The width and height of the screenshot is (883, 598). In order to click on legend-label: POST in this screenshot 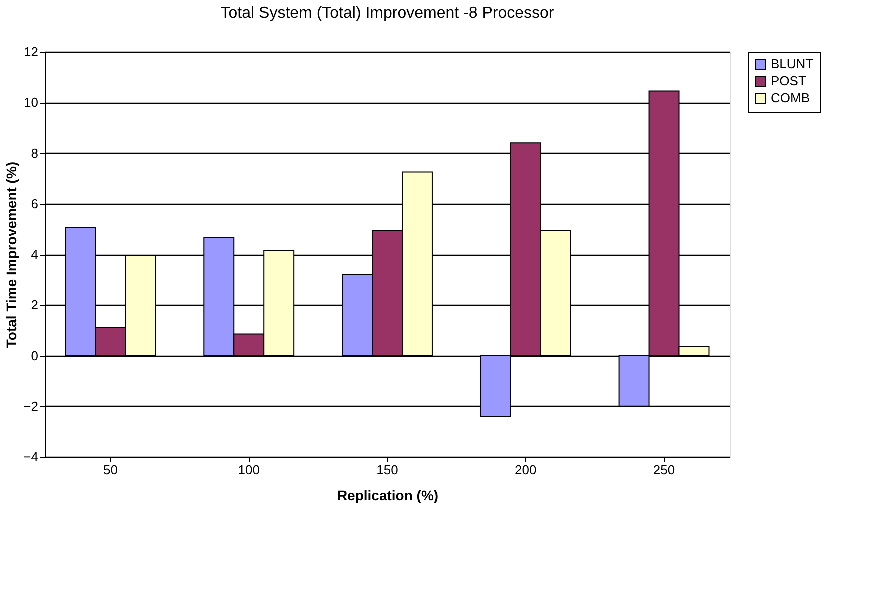, I will do `click(788, 81)`.